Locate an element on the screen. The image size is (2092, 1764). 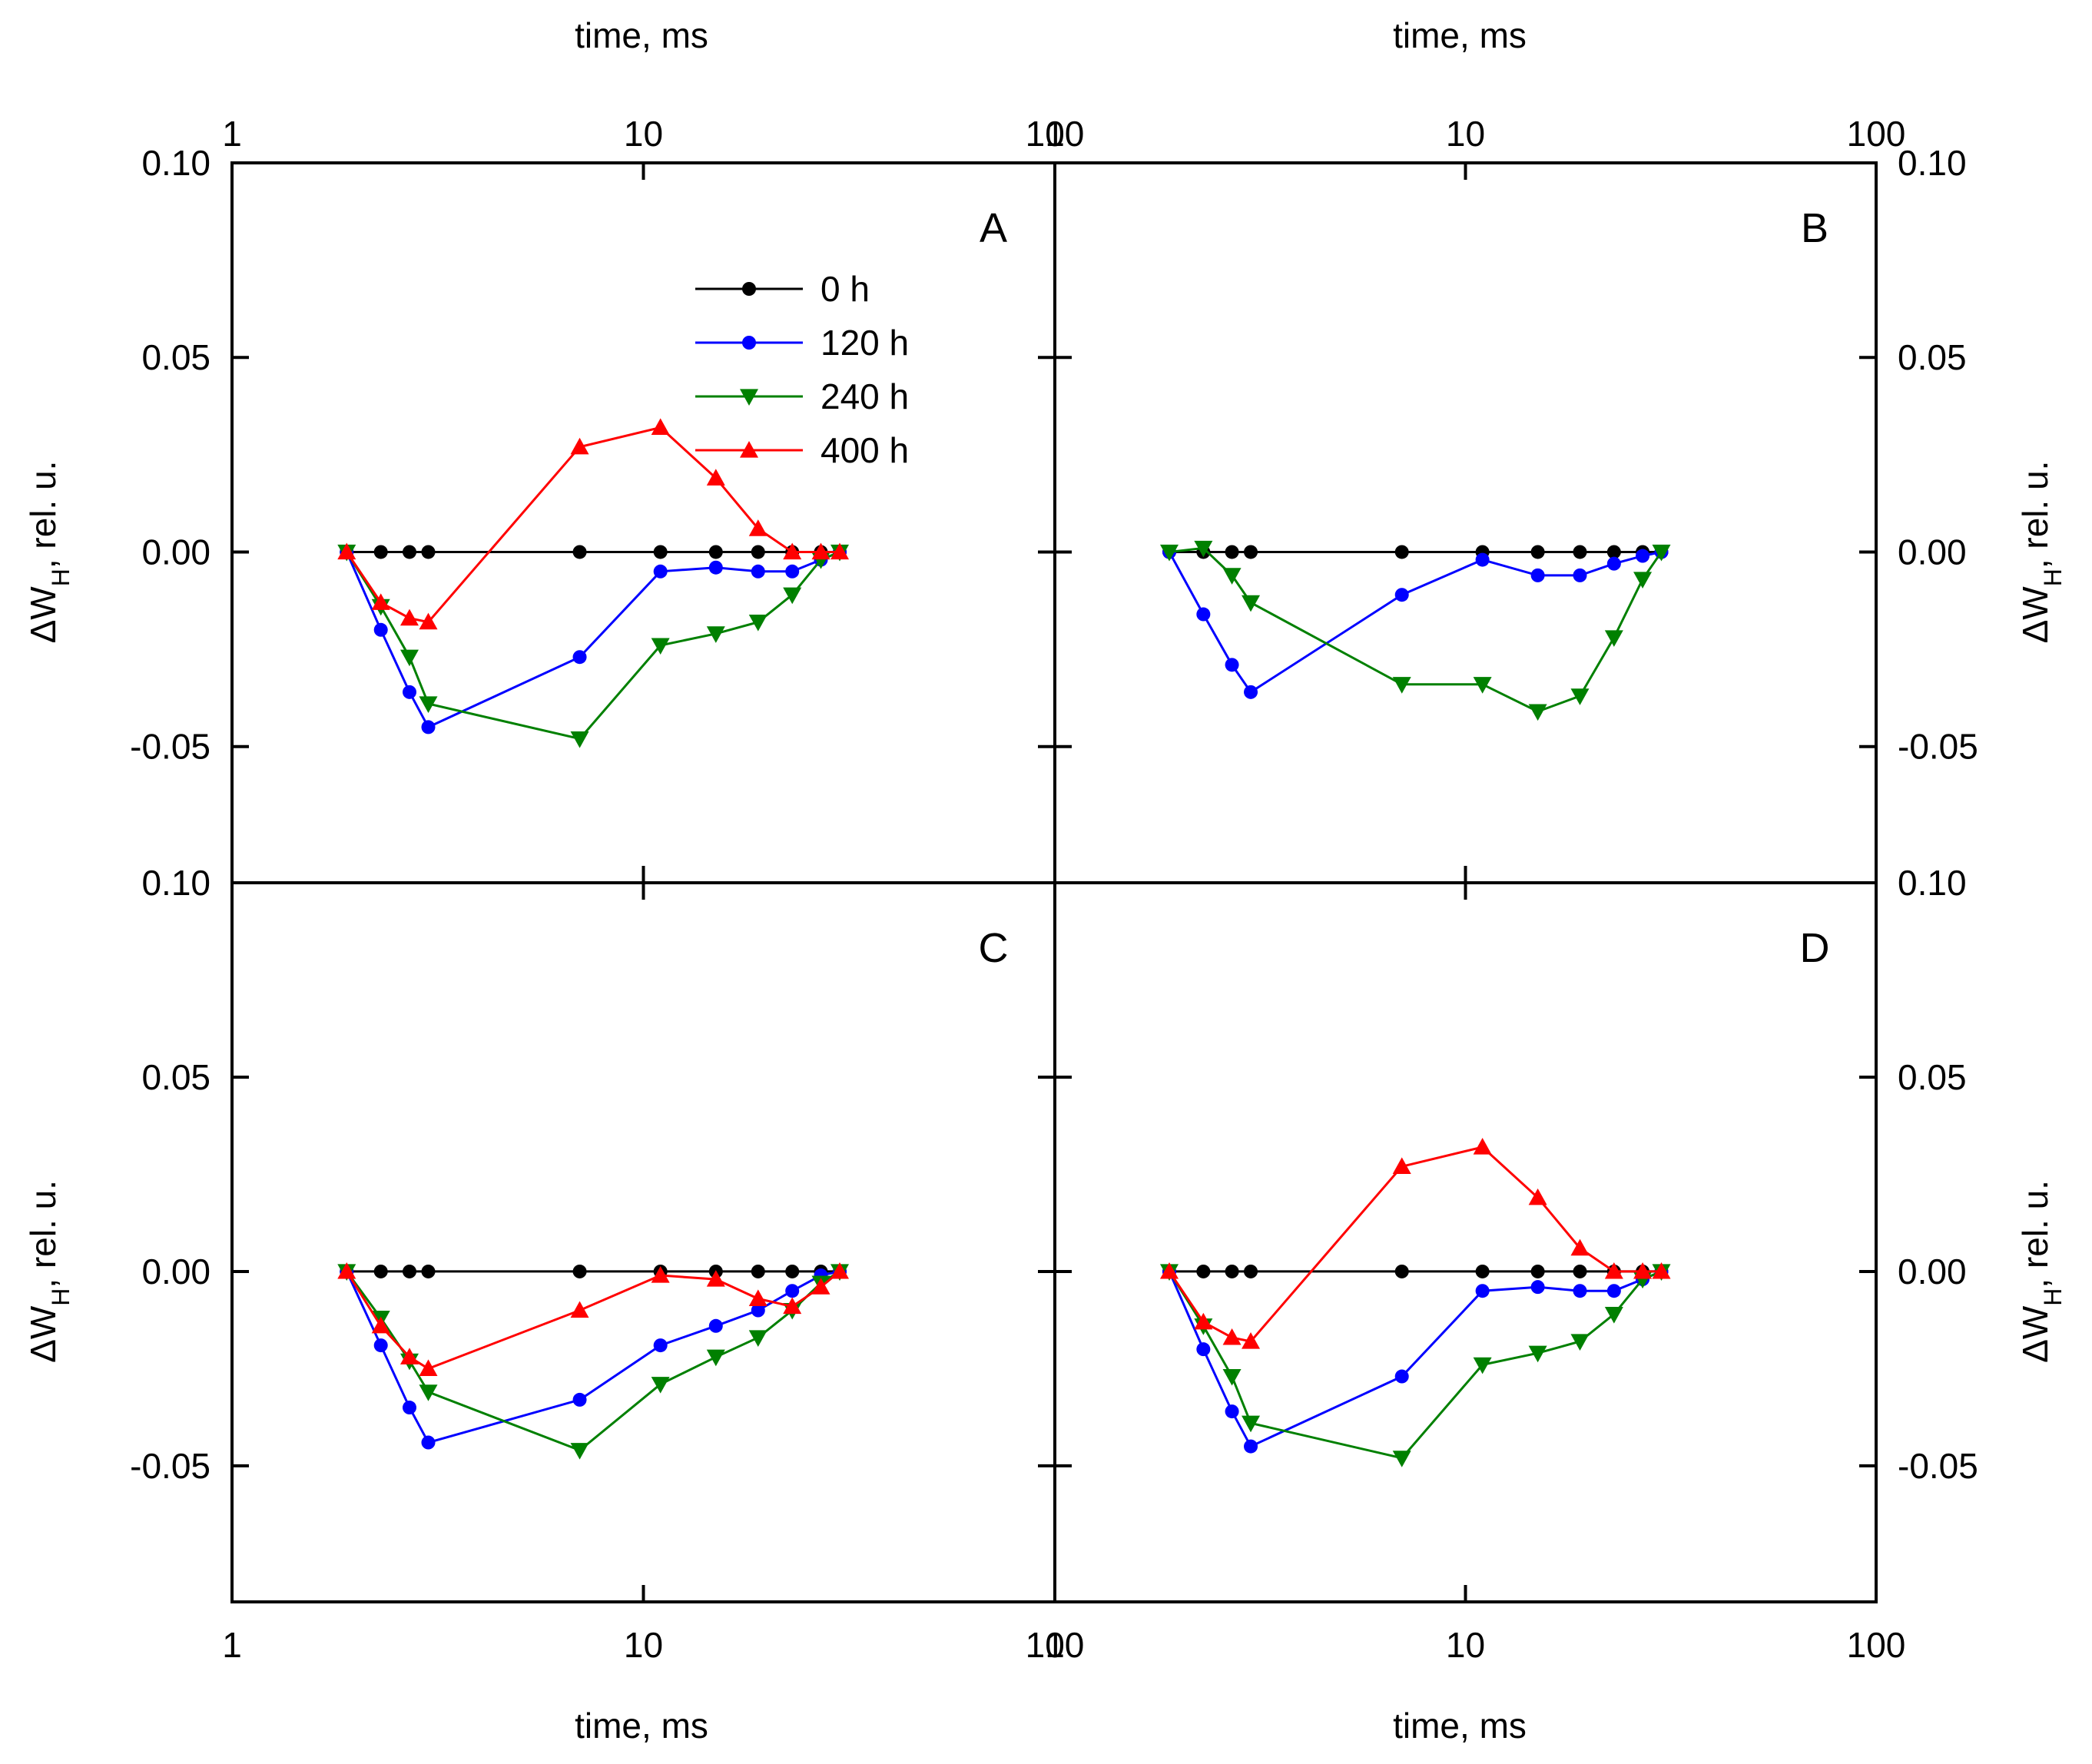
panel-a is located at coordinates (593, 583).